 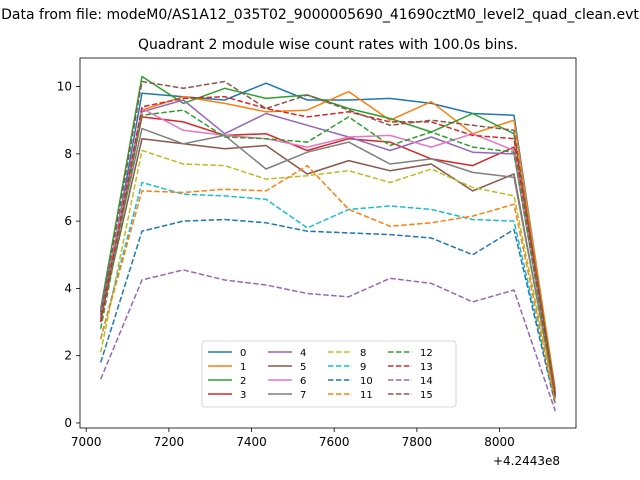 I want to click on x-tick-label: 8000, so click(x=499, y=442).